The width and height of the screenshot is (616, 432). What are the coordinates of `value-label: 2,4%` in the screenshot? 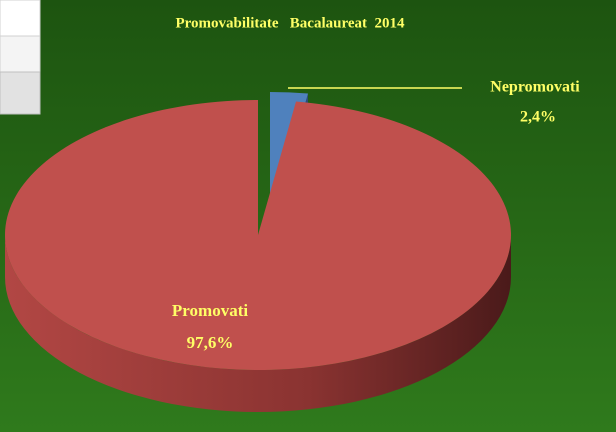 It's located at (538, 117).